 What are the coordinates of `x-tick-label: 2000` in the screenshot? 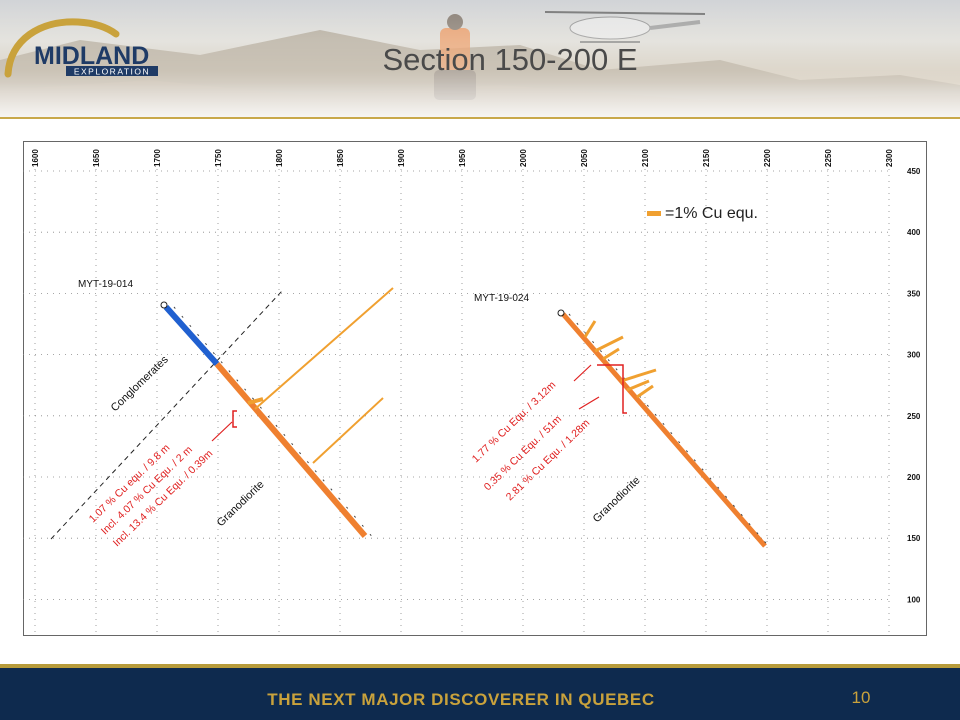 It's located at (523, 158).